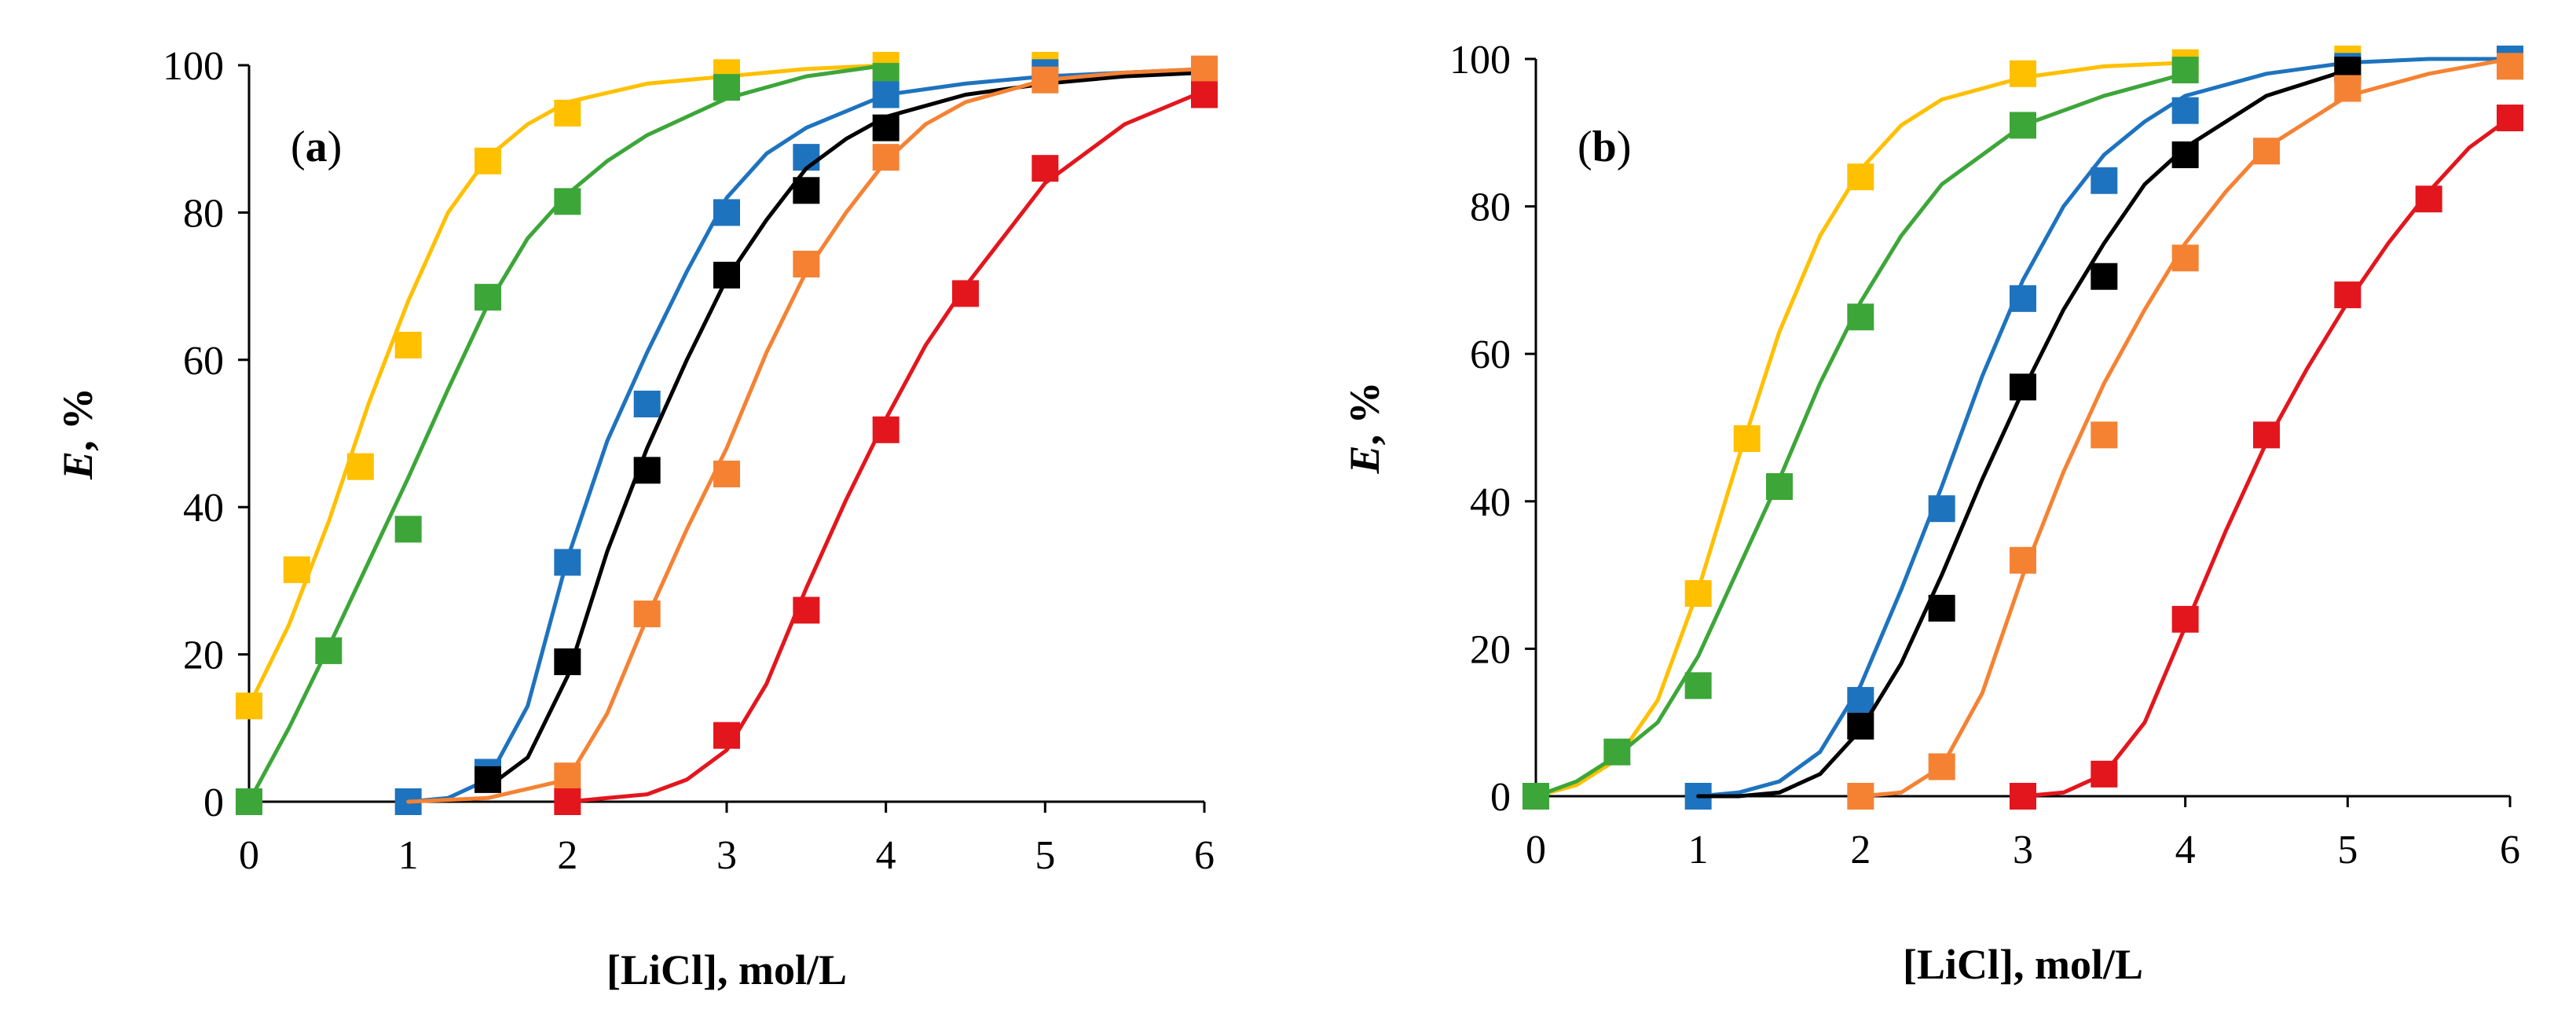 The width and height of the screenshot is (2576, 1021). I want to click on panel-label: (b), so click(1604, 147).